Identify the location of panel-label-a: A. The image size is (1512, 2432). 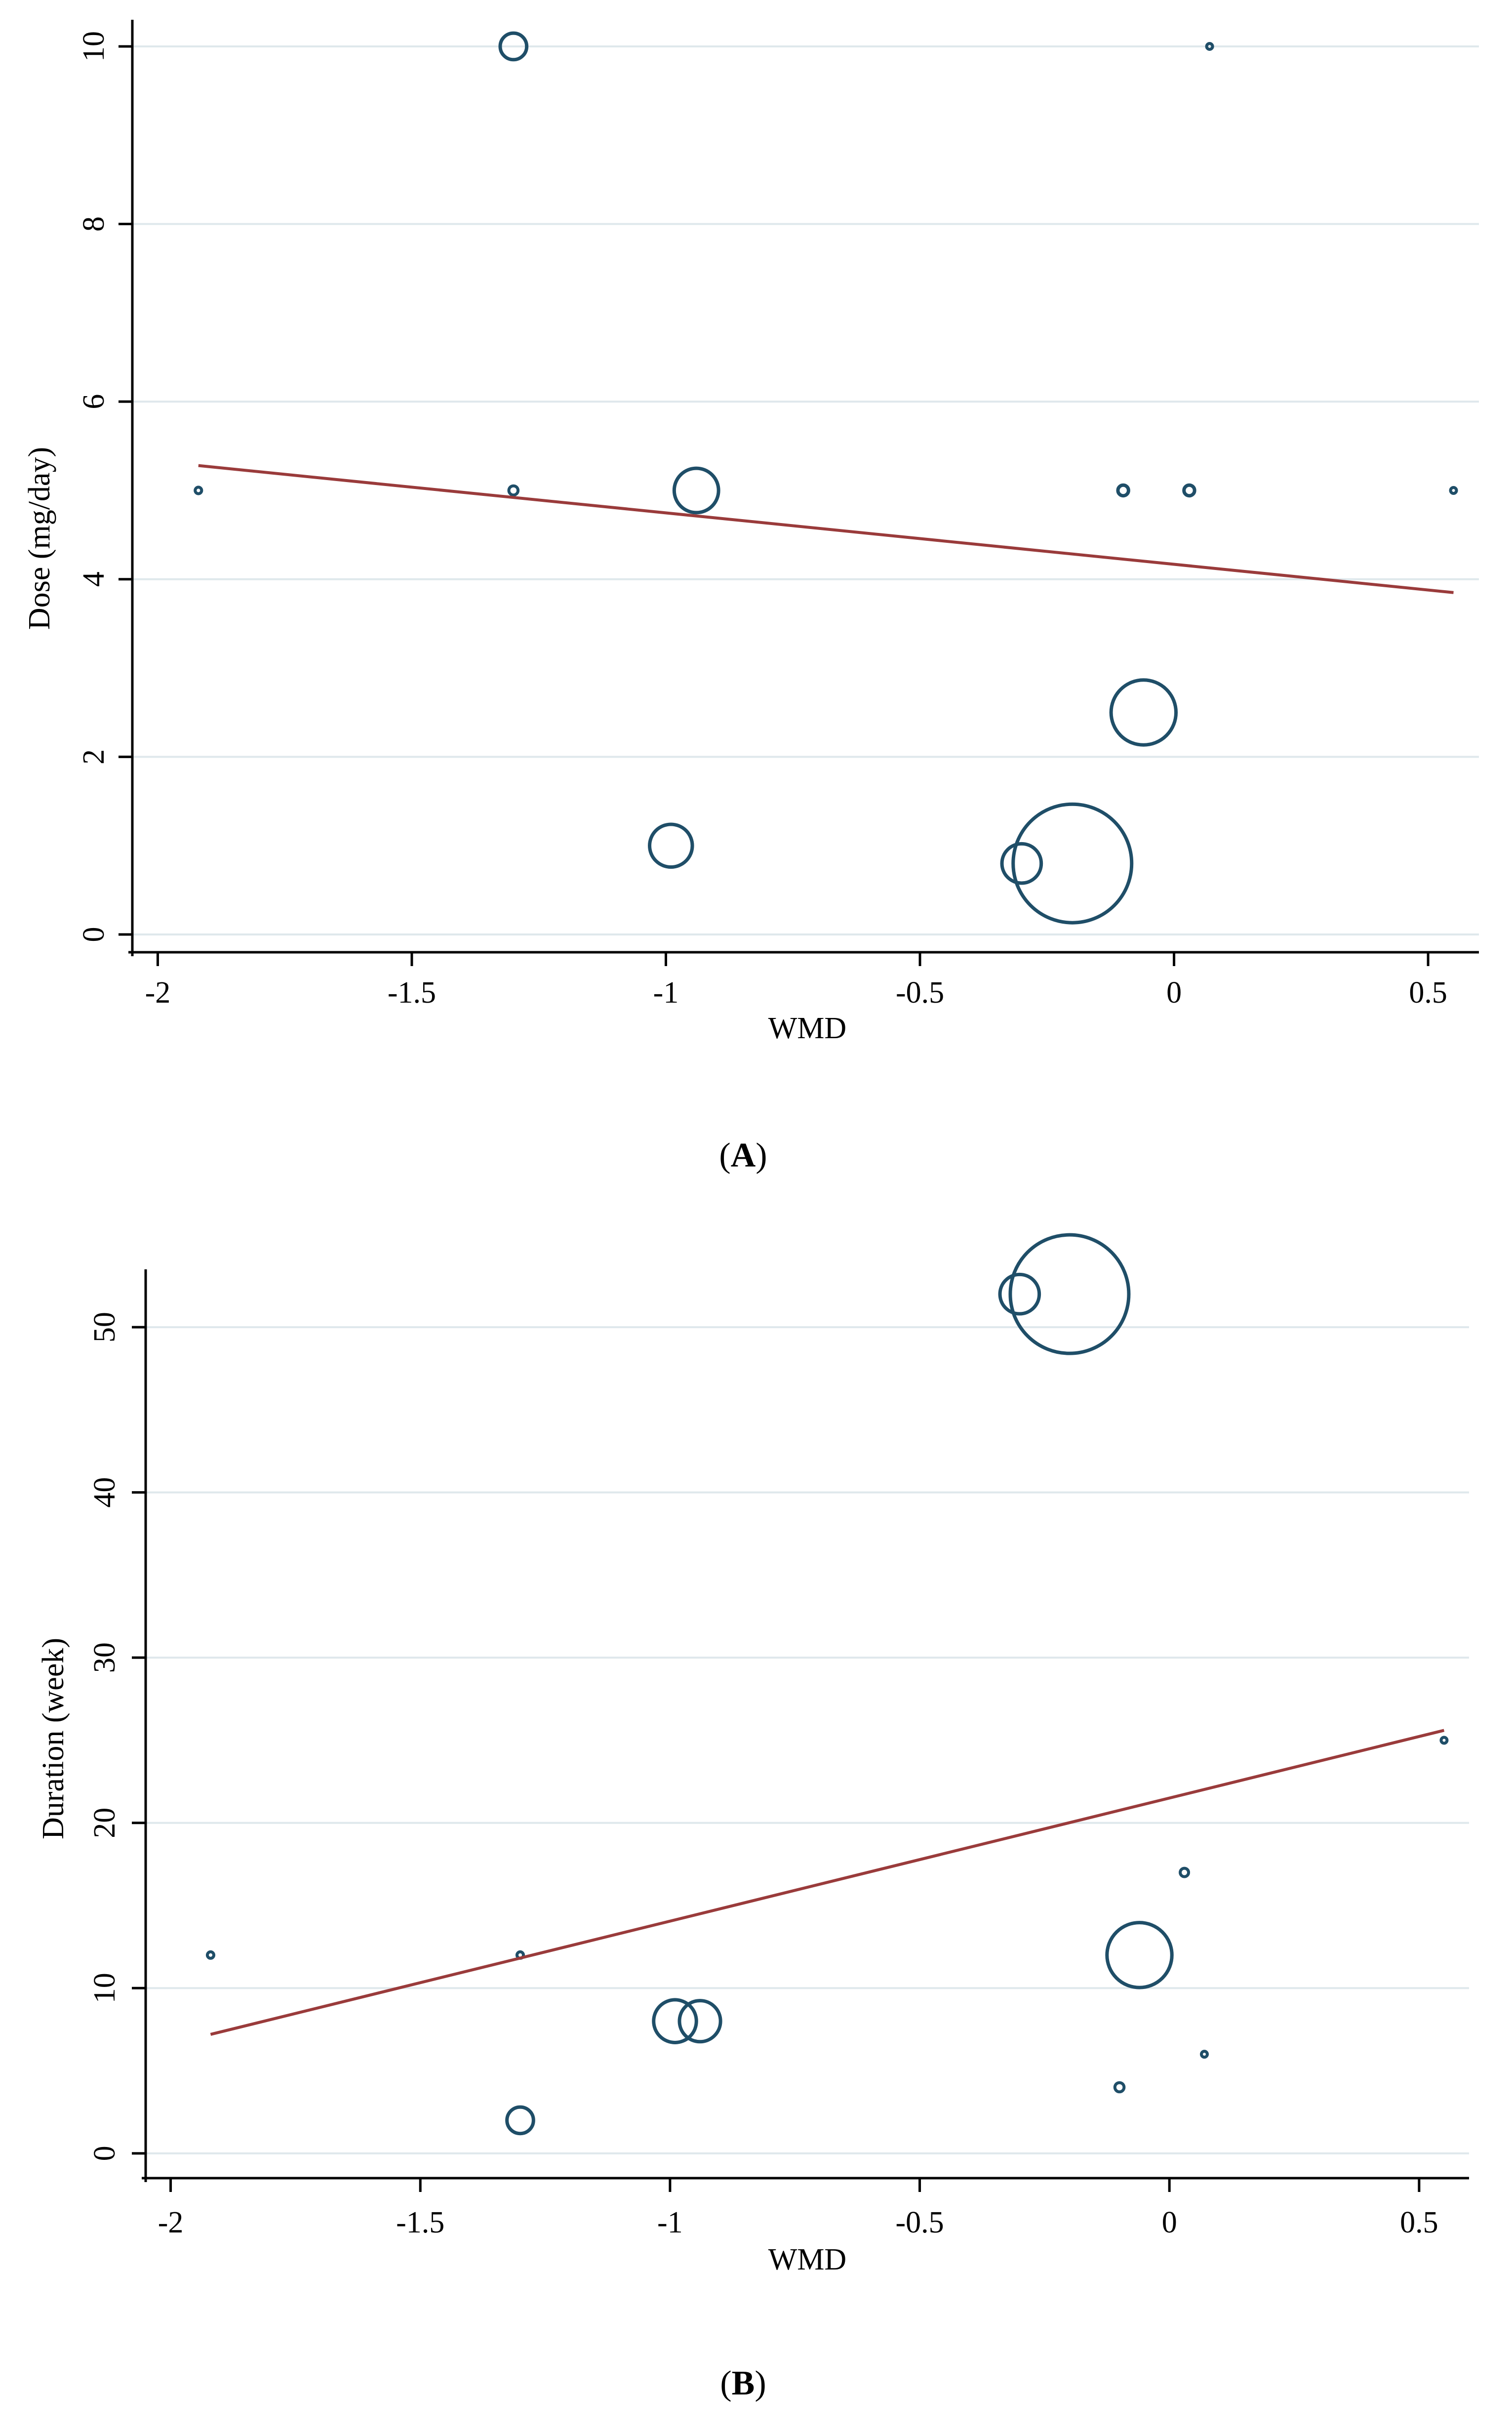
(744, 1155).